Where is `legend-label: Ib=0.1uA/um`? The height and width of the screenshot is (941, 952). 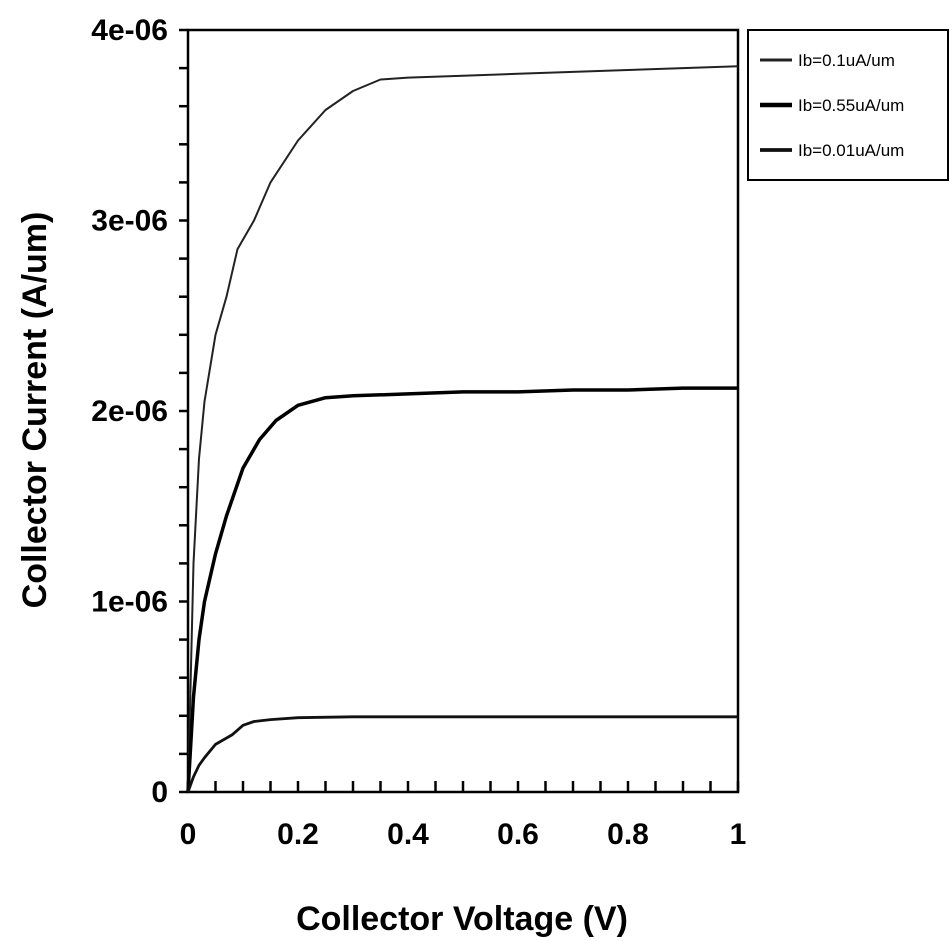
legend-label: Ib=0.1uA/um is located at coordinates (846, 60).